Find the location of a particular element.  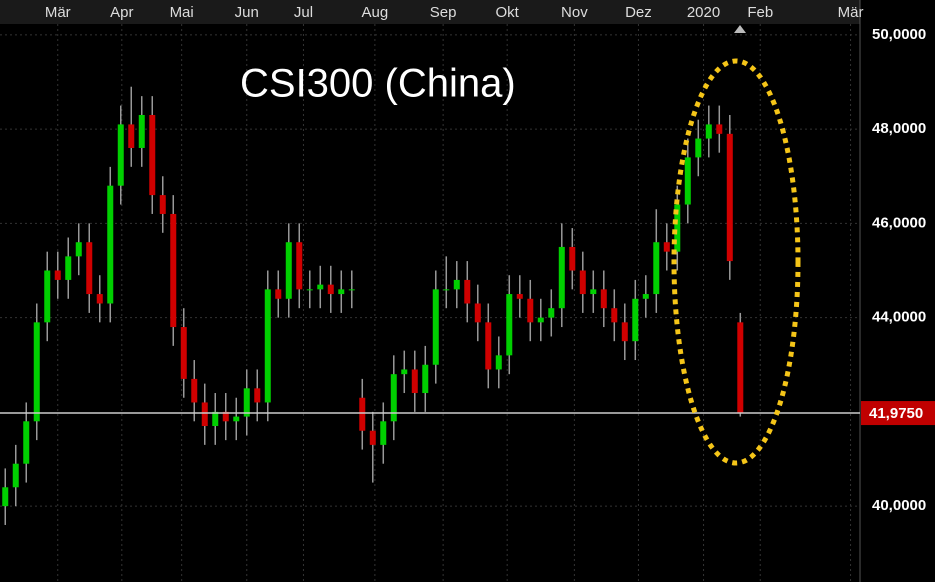

y-tick-label: 44,0000 is located at coordinates (899, 317).